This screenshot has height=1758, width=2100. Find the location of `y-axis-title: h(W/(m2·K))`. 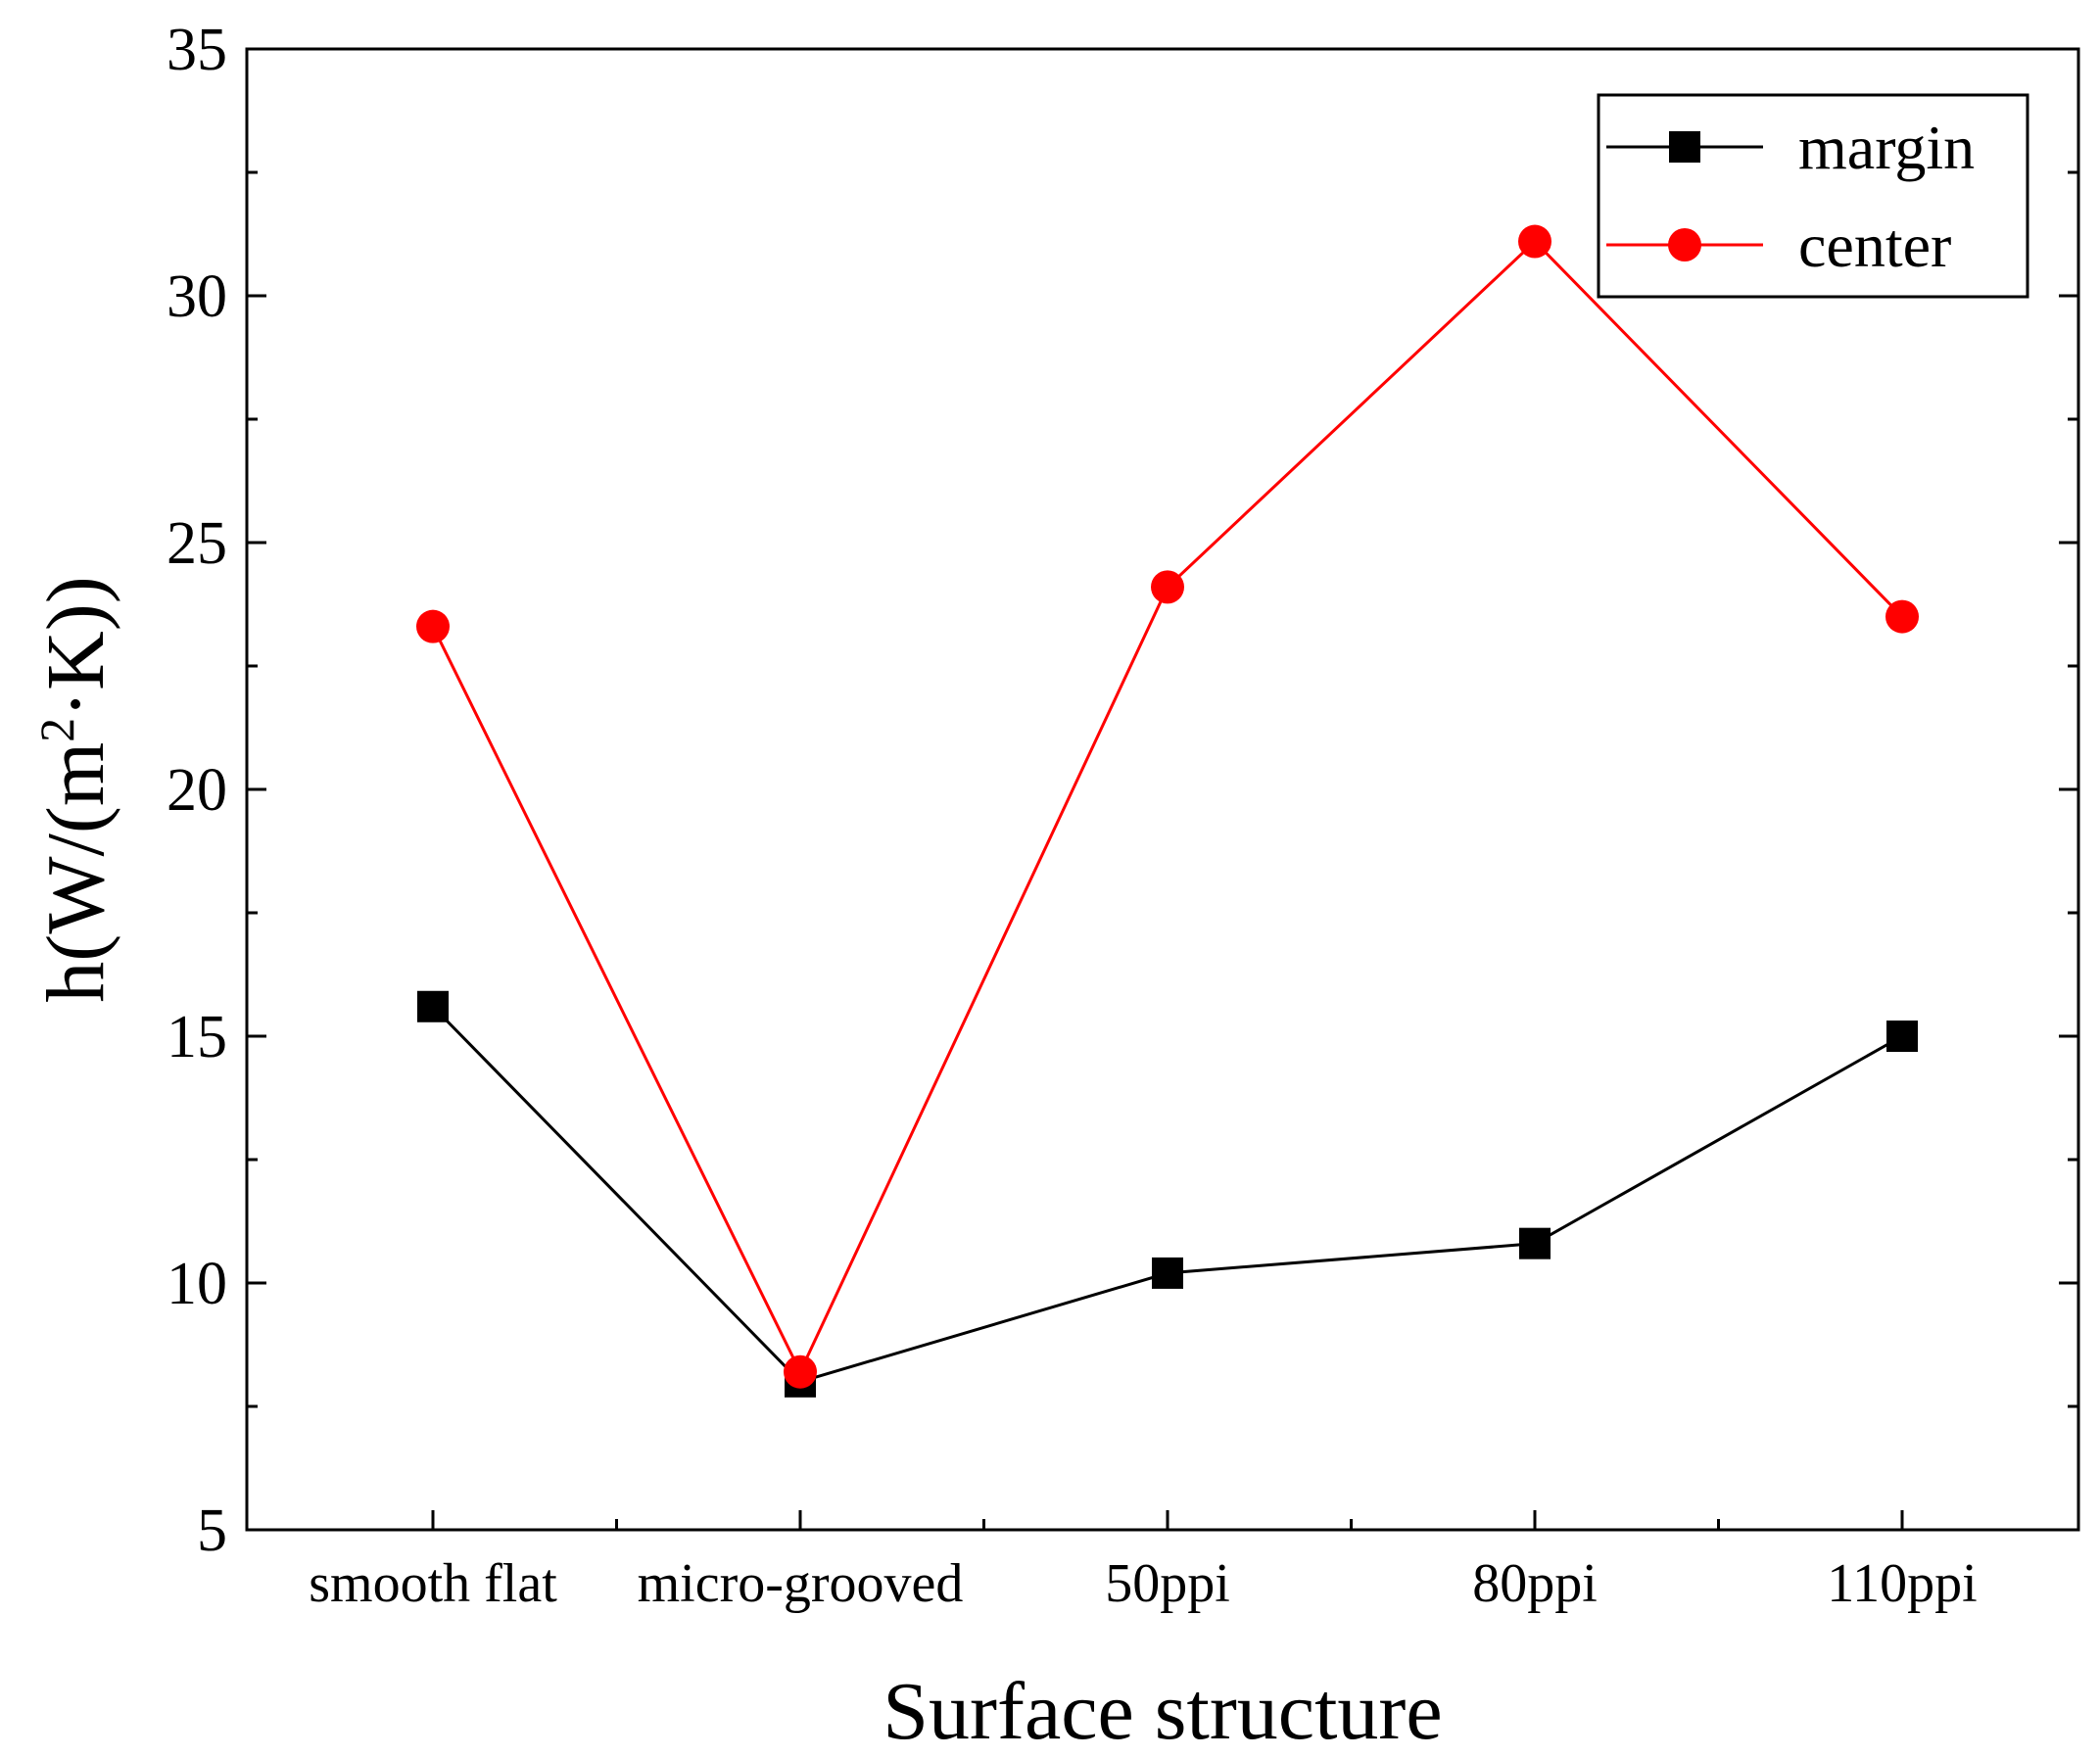

y-axis-title: h(W/(m2·K)) is located at coordinates (75, 790).